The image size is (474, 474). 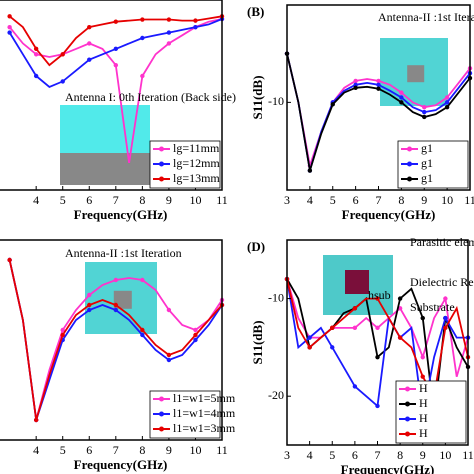 I want to click on y-tick-label: -20, so click(x=276, y=395).